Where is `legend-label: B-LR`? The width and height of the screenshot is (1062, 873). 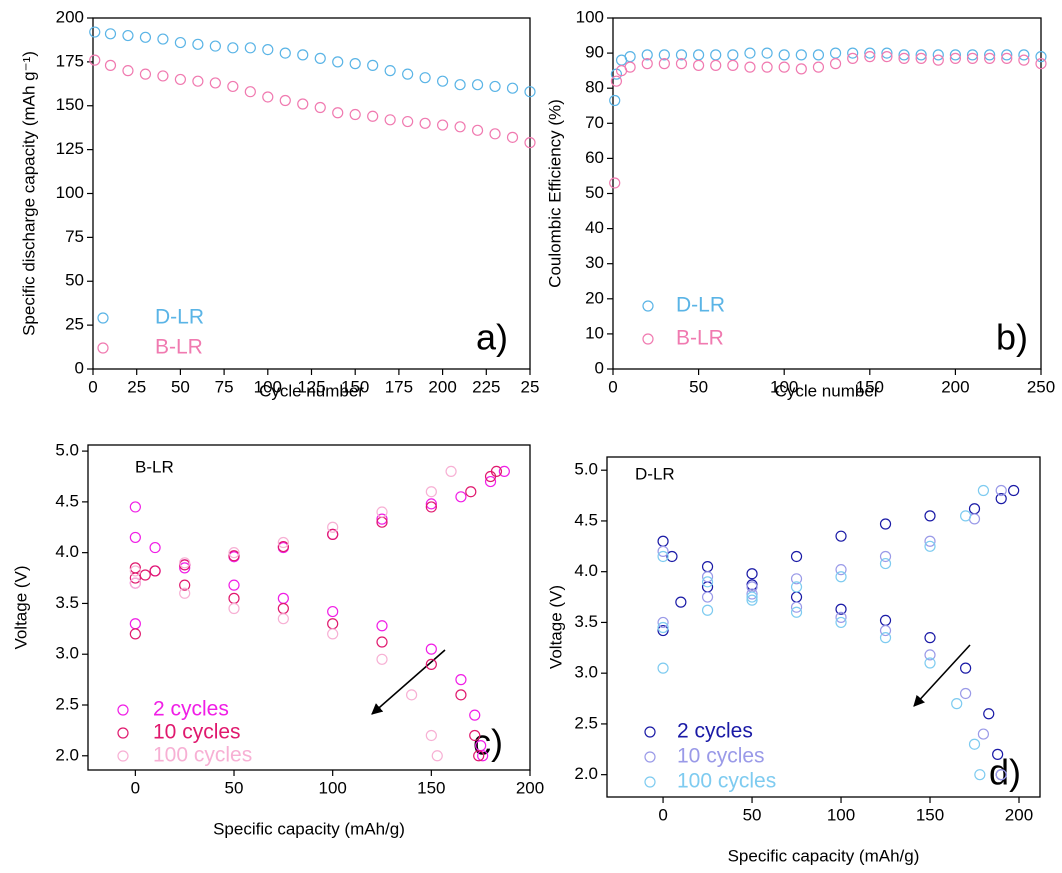
legend-label: B-LR is located at coordinates (179, 347).